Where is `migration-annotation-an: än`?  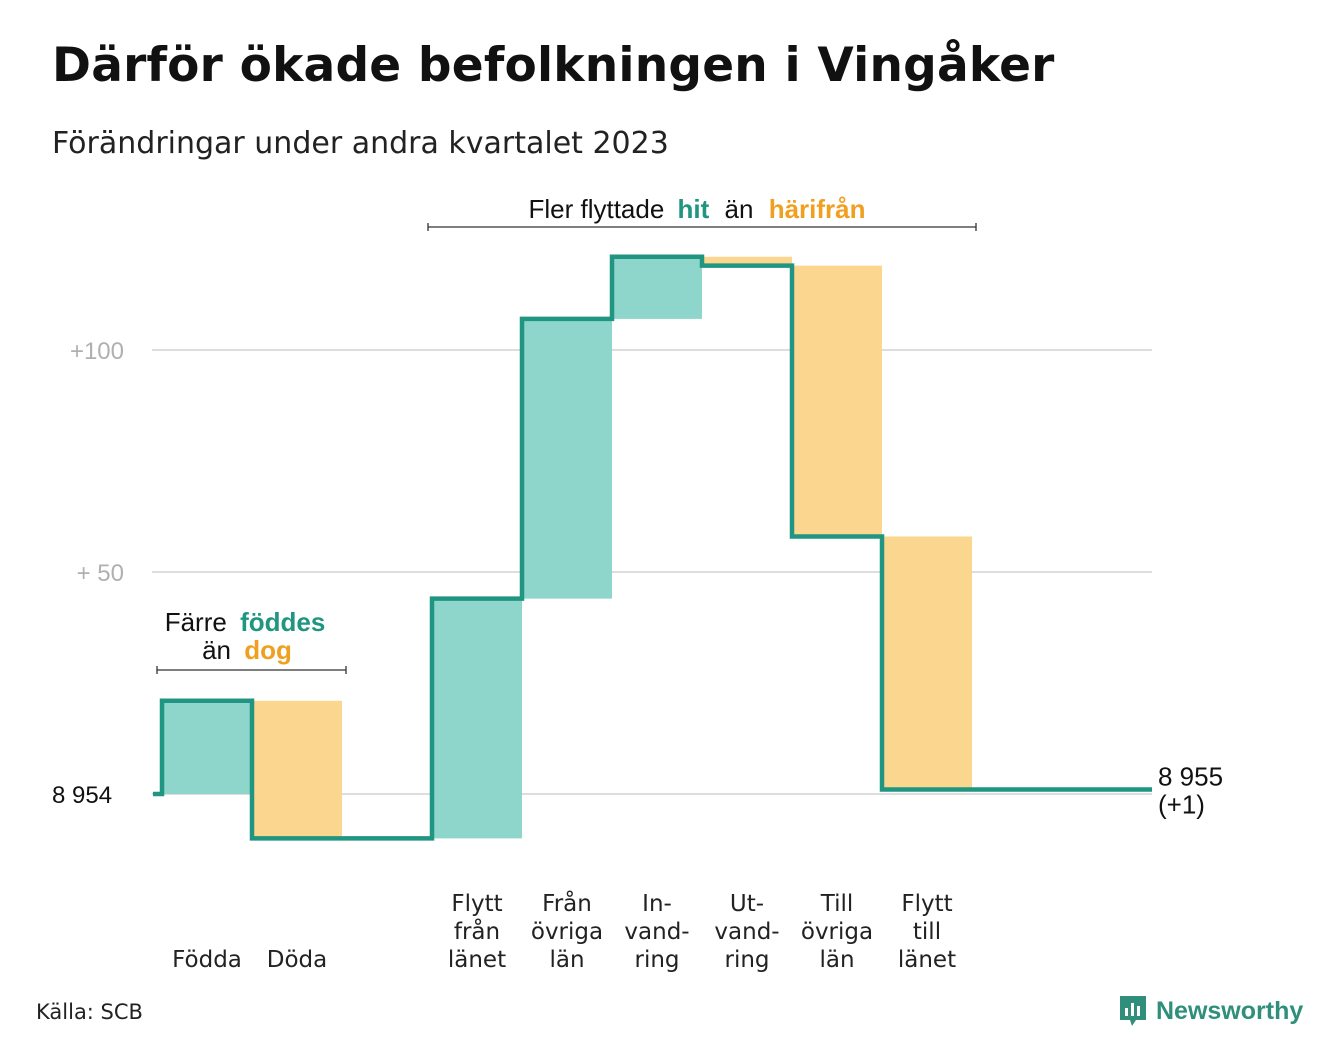
migration-annotation-an: än is located at coordinates (739, 209).